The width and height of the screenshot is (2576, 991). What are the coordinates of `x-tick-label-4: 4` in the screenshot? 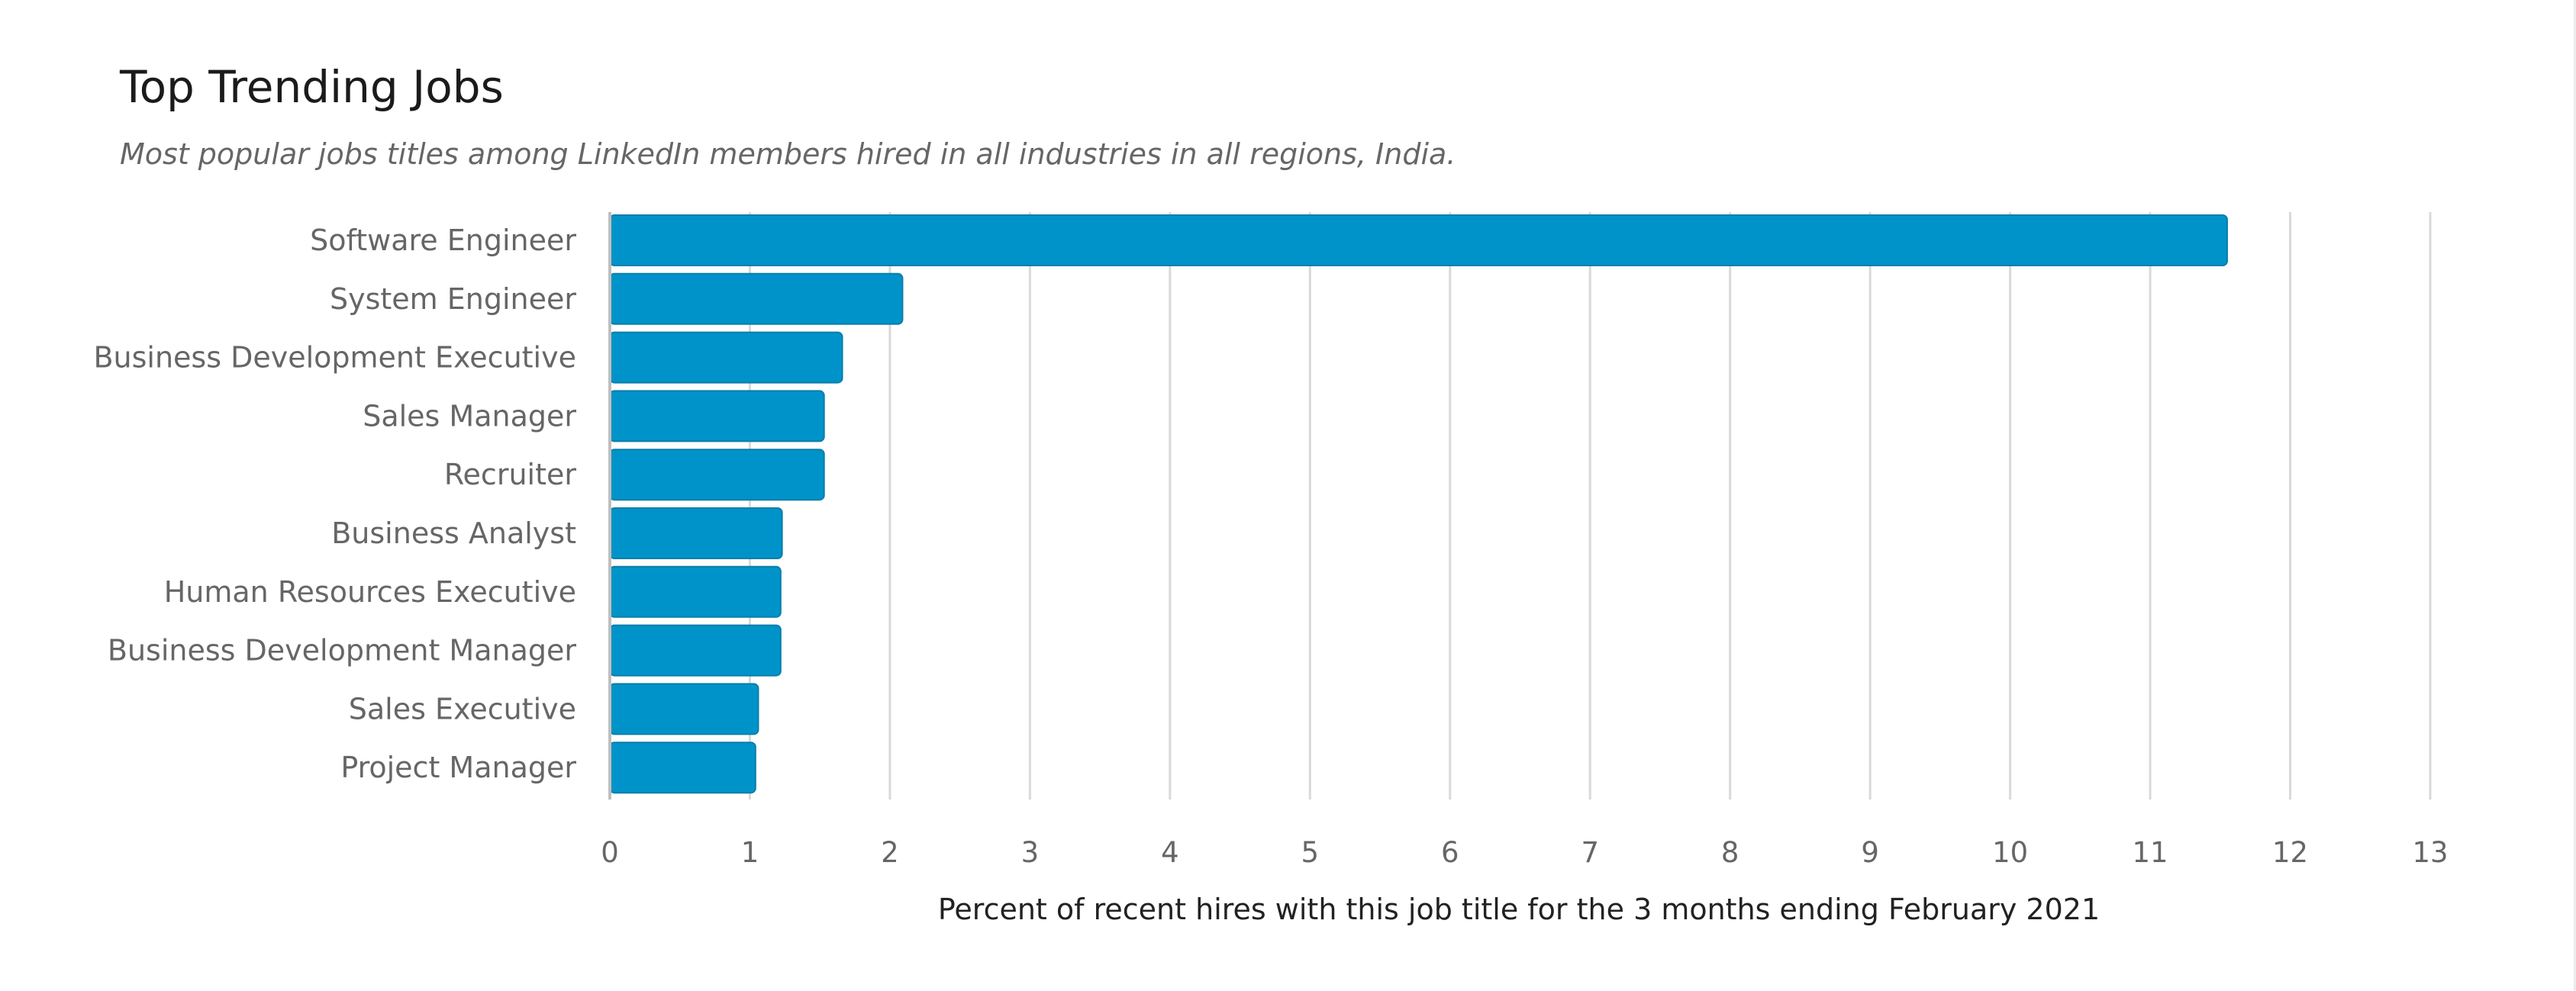 It's located at (1170, 852).